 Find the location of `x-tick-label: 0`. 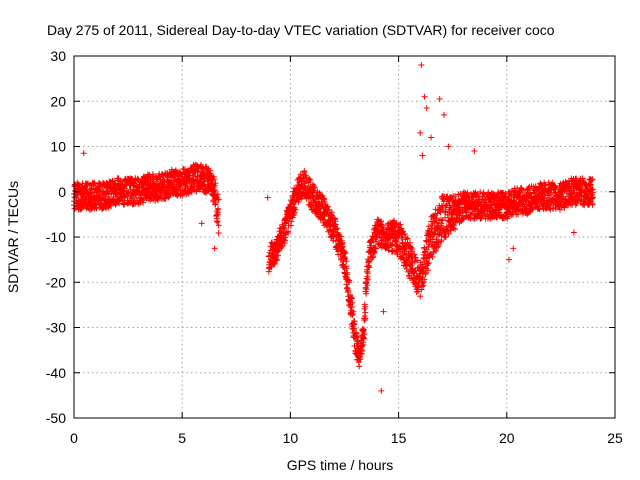

x-tick-label: 0 is located at coordinates (74, 438).